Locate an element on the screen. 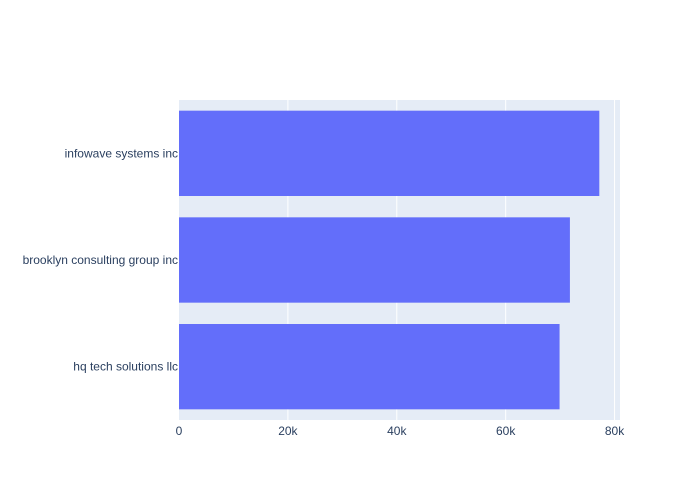  x-tick-label: 40k is located at coordinates (397, 431).